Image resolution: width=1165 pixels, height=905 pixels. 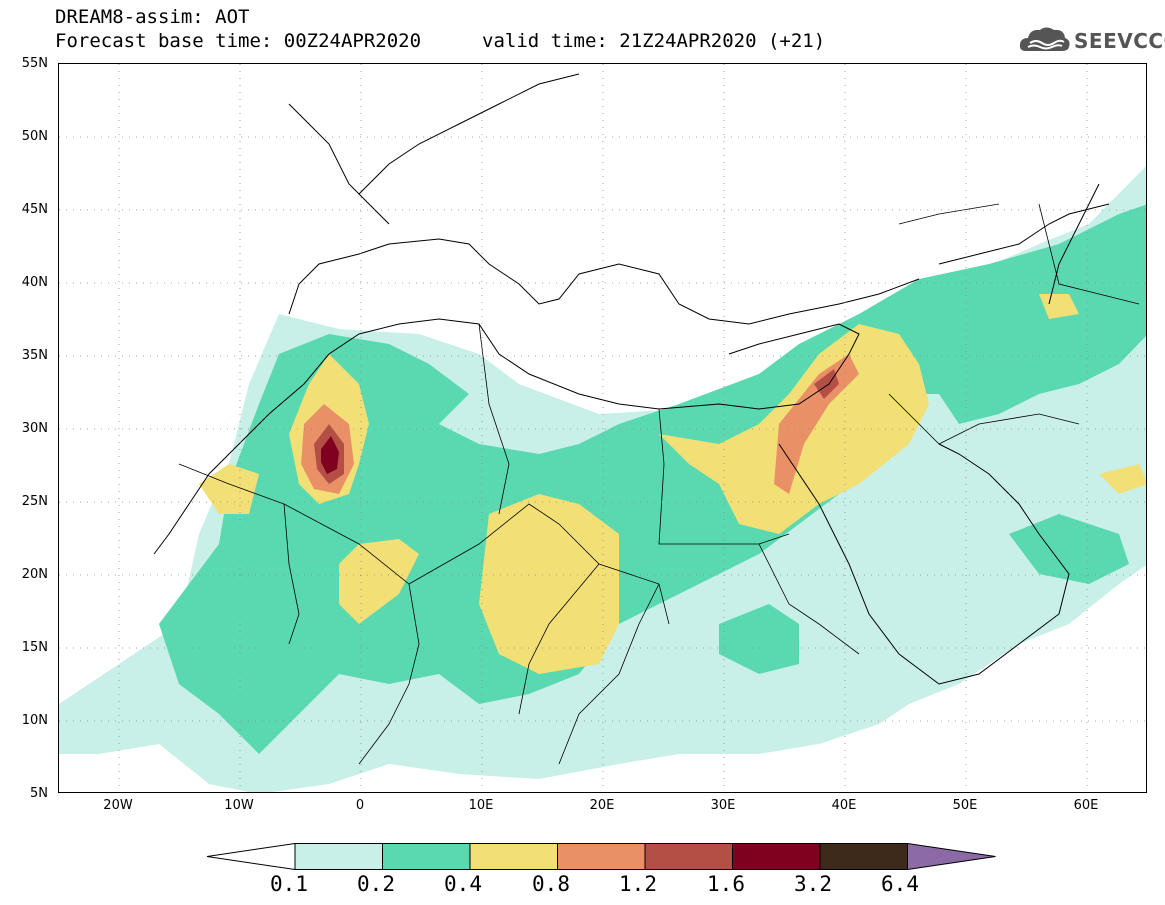 What do you see at coordinates (463, 884) in the screenshot?
I see `colorbar-label-0-4: 0.4` at bounding box center [463, 884].